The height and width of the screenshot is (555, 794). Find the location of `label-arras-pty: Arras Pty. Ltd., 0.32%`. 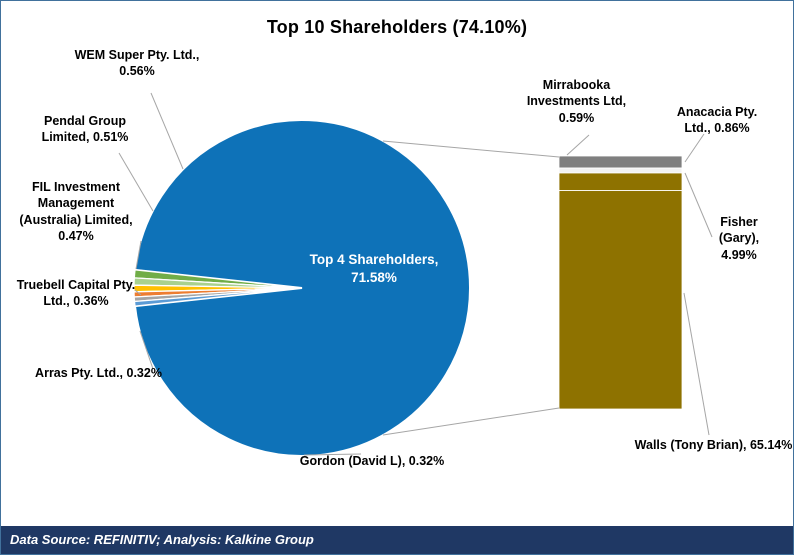

label-arras-pty: Arras Pty. Ltd., 0.32% is located at coordinates (98, 373).